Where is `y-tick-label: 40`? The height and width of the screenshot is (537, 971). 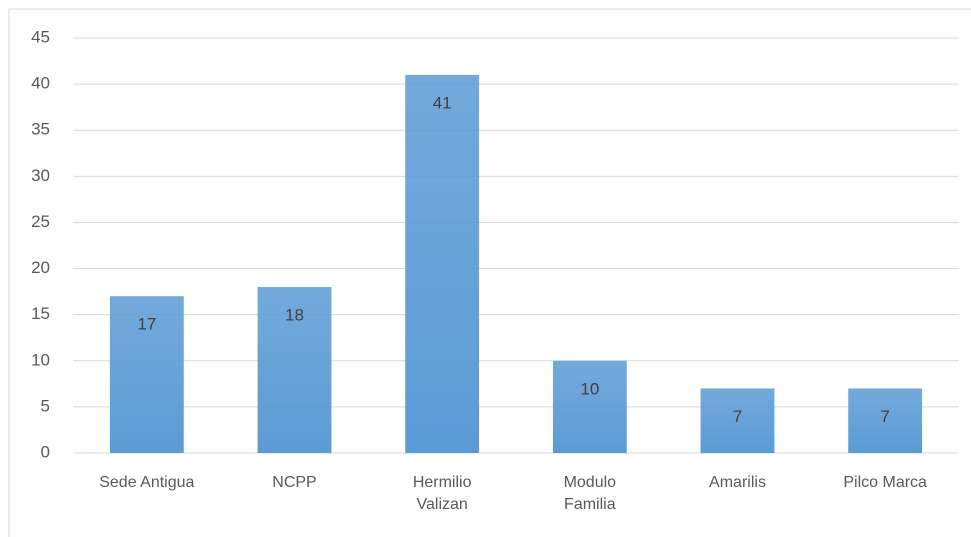 y-tick-label: 40 is located at coordinates (40, 83).